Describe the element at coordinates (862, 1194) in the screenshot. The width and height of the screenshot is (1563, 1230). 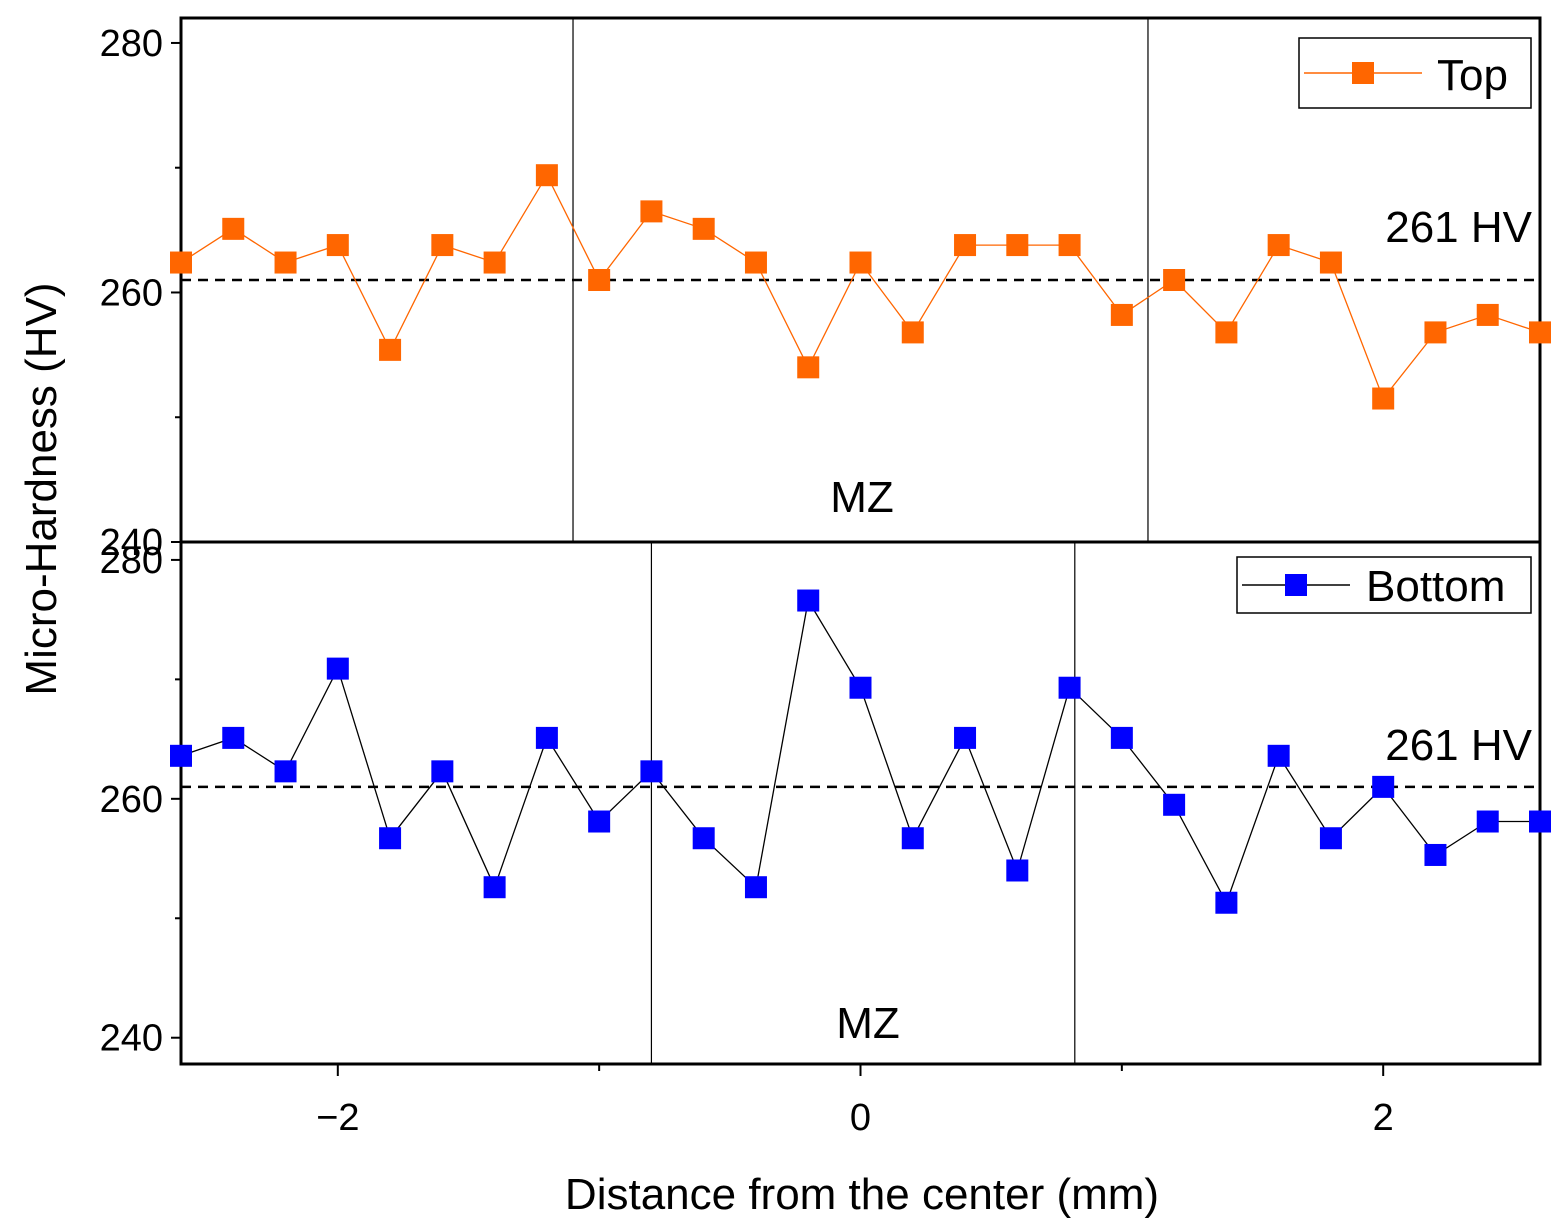
I see `x-axis-title: Distance from the center (mm)` at that location.